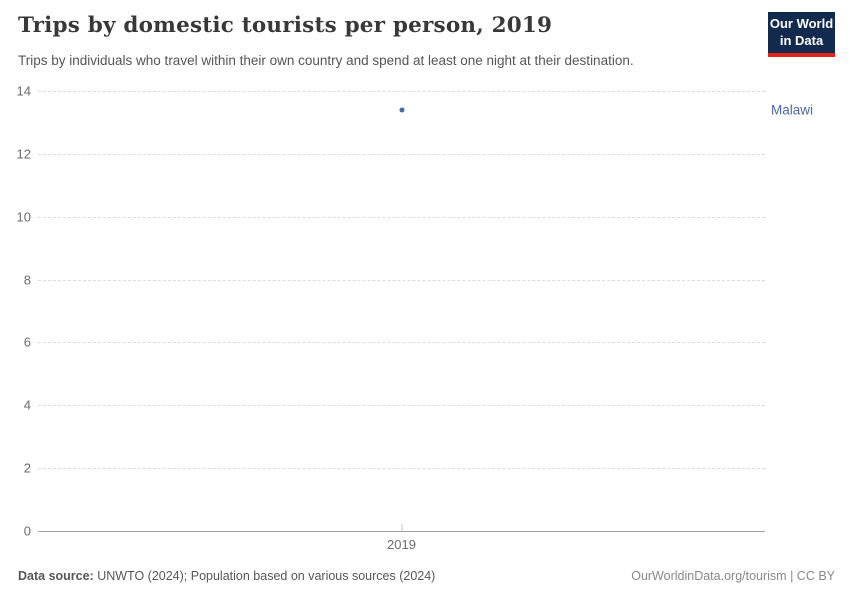 The height and width of the screenshot is (600, 850). What do you see at coordinates (401, 531) in the screenshot?
I see `x-axis-line` at bounding box center [401, 531].